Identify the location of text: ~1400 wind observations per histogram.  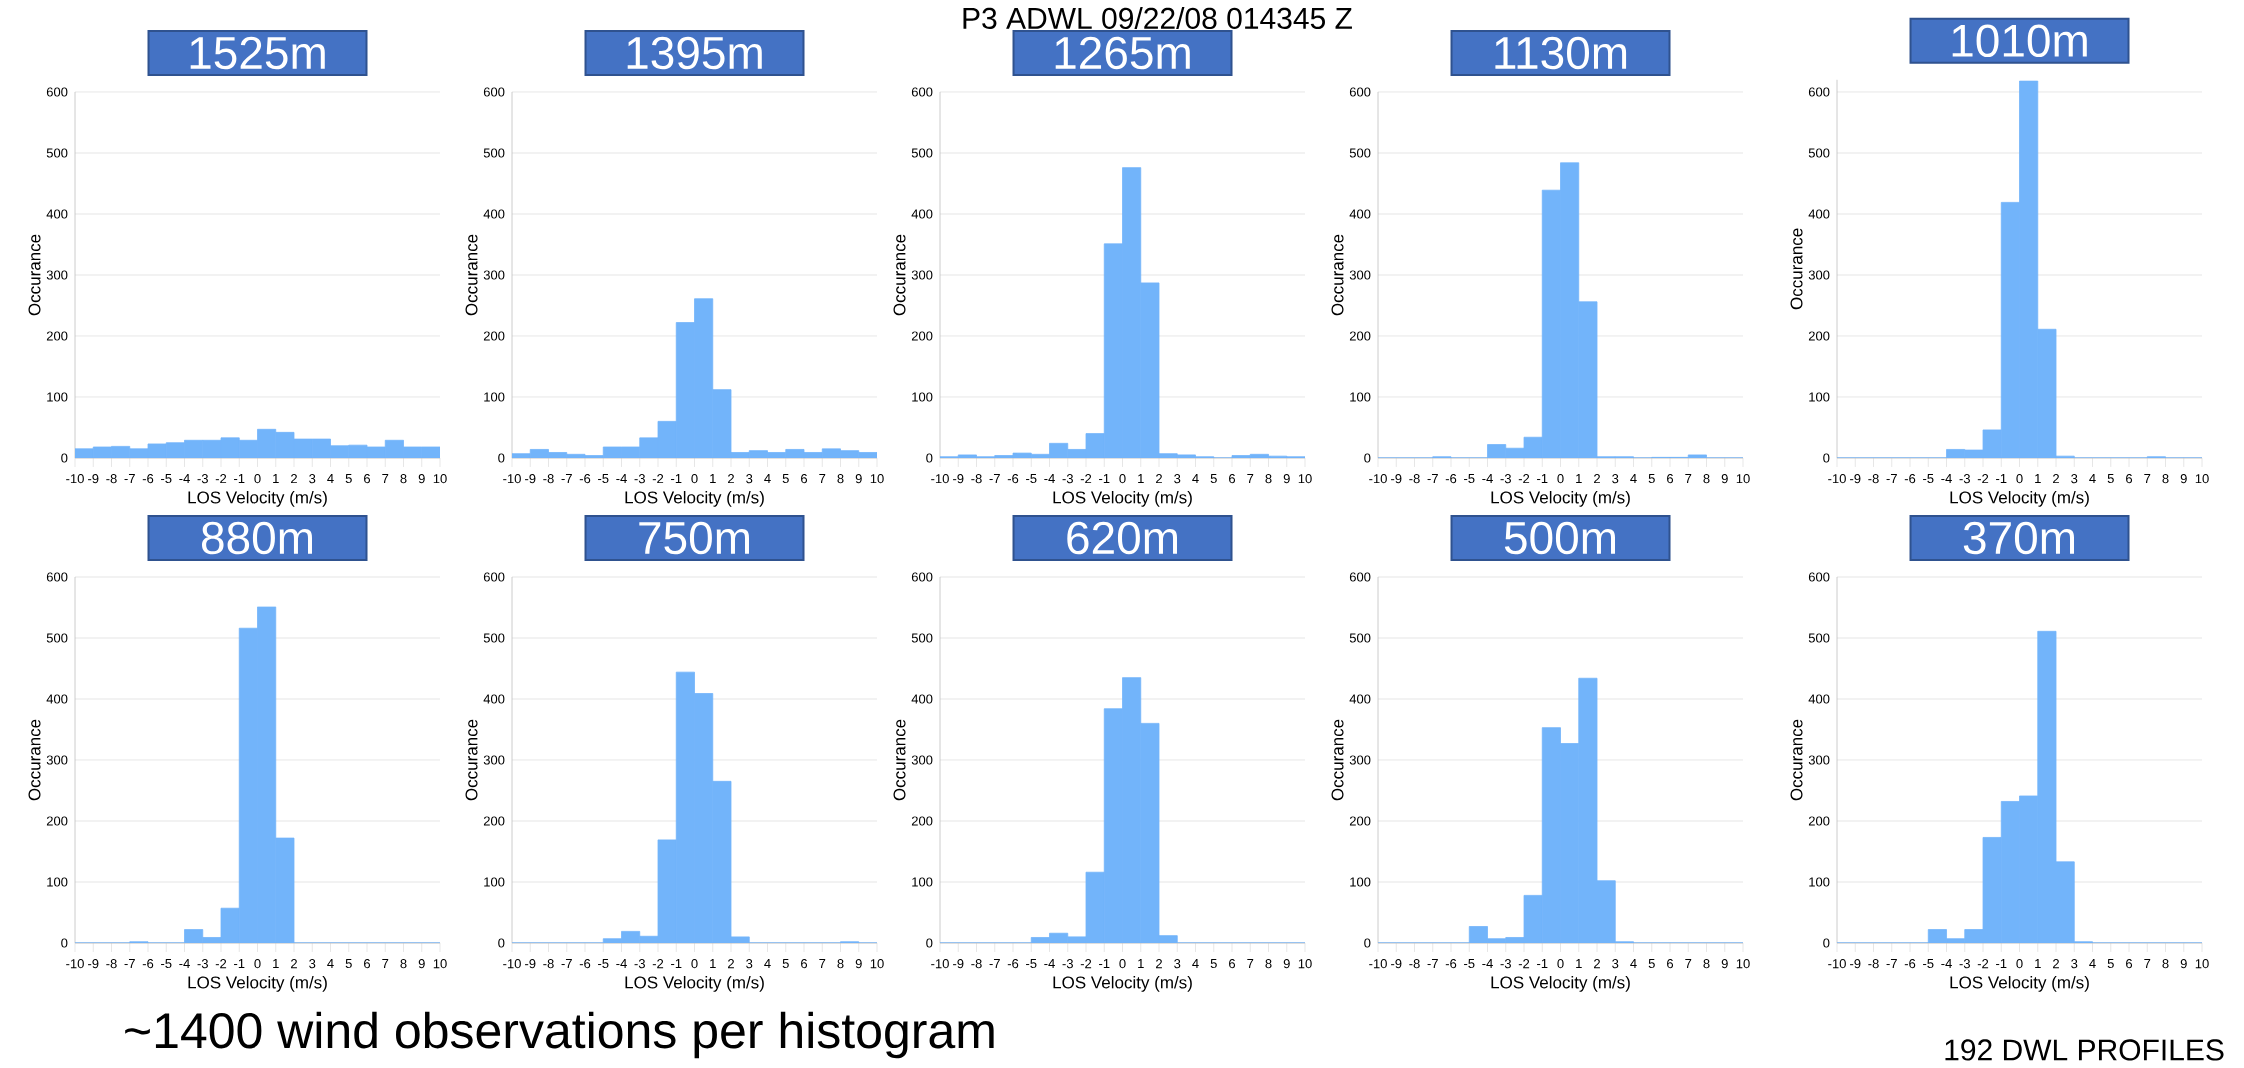
(559, 1035).